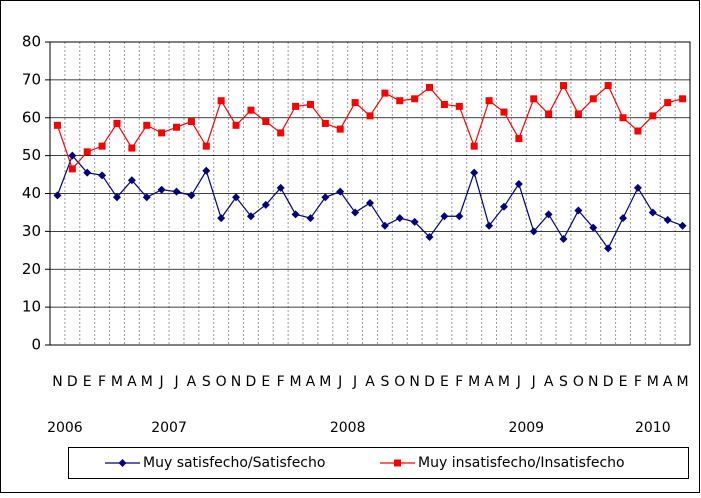 This screenshot has height=498, width=701. Describe the element at coordinates (521, 463) in the screenshot. I see `legend-label: Muy insatisfecho/Insatisfecho` at that location.